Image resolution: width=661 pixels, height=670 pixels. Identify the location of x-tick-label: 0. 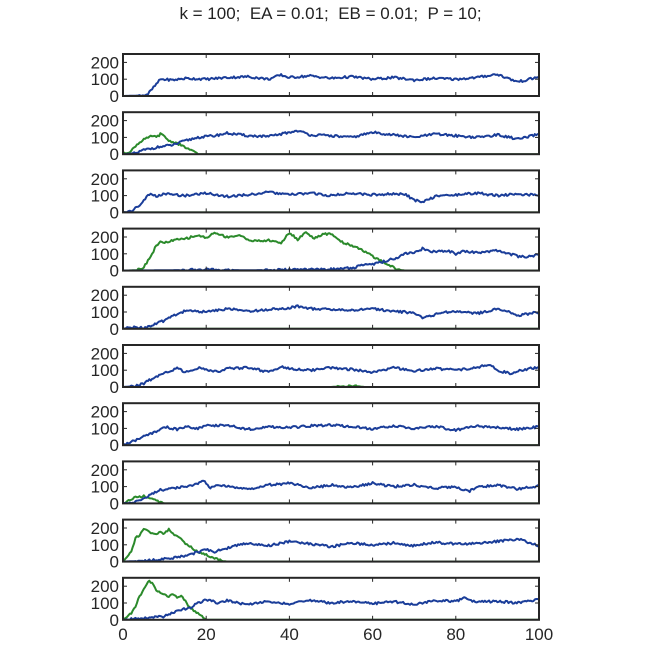
(122, 634).